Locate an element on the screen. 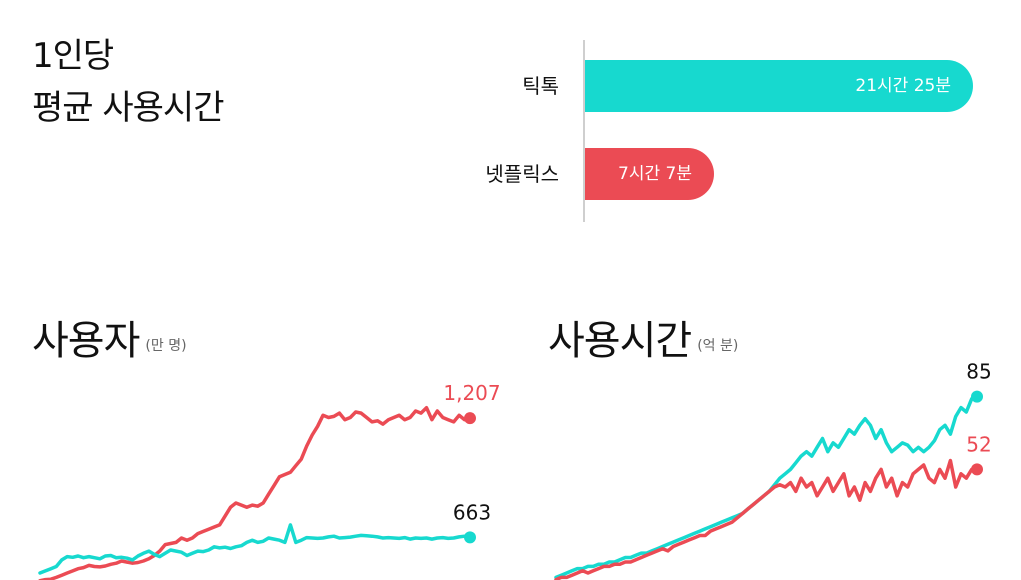 The image size is (1021, 580). time-unit: (억 분) is located at coordinates (718, 346).